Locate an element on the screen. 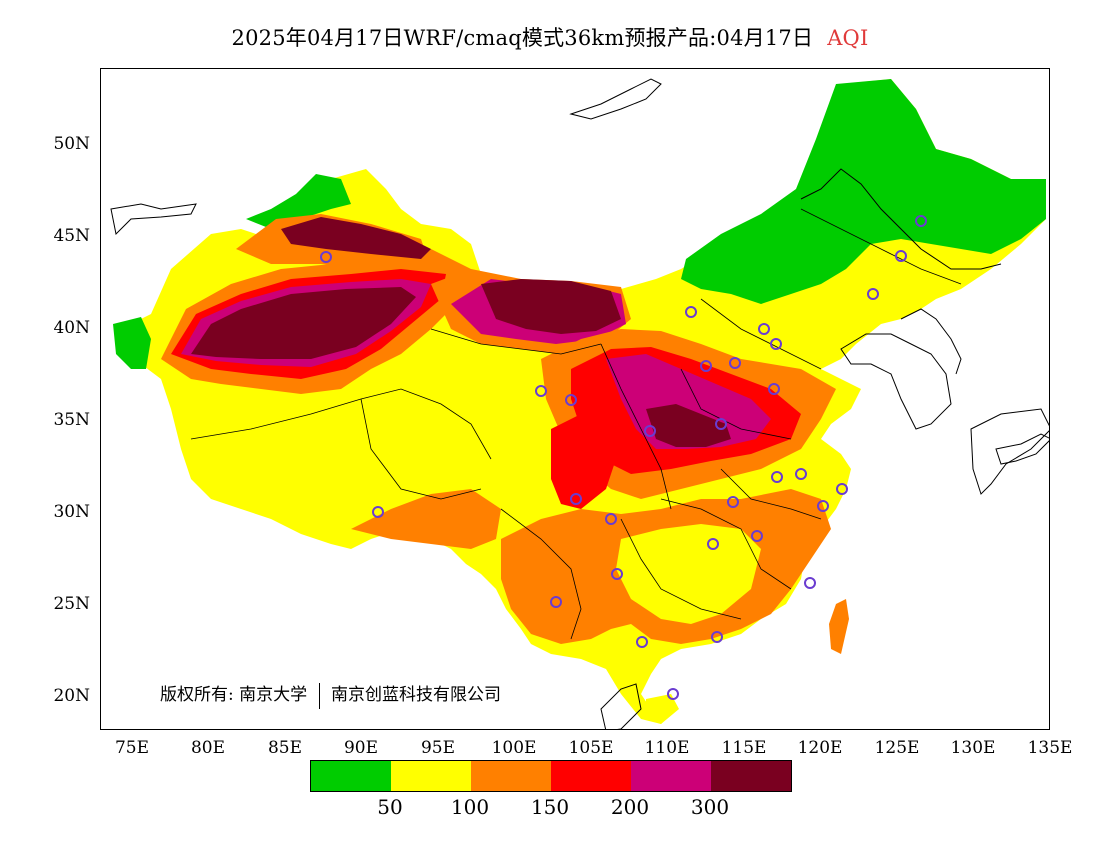 This screenshot has width=1100, height=850. lon-label: 105E is located at coordinates (591, 748).